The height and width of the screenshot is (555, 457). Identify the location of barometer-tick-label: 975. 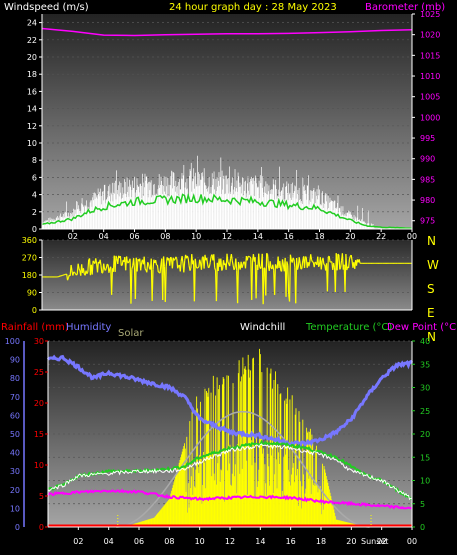
(427, 221).